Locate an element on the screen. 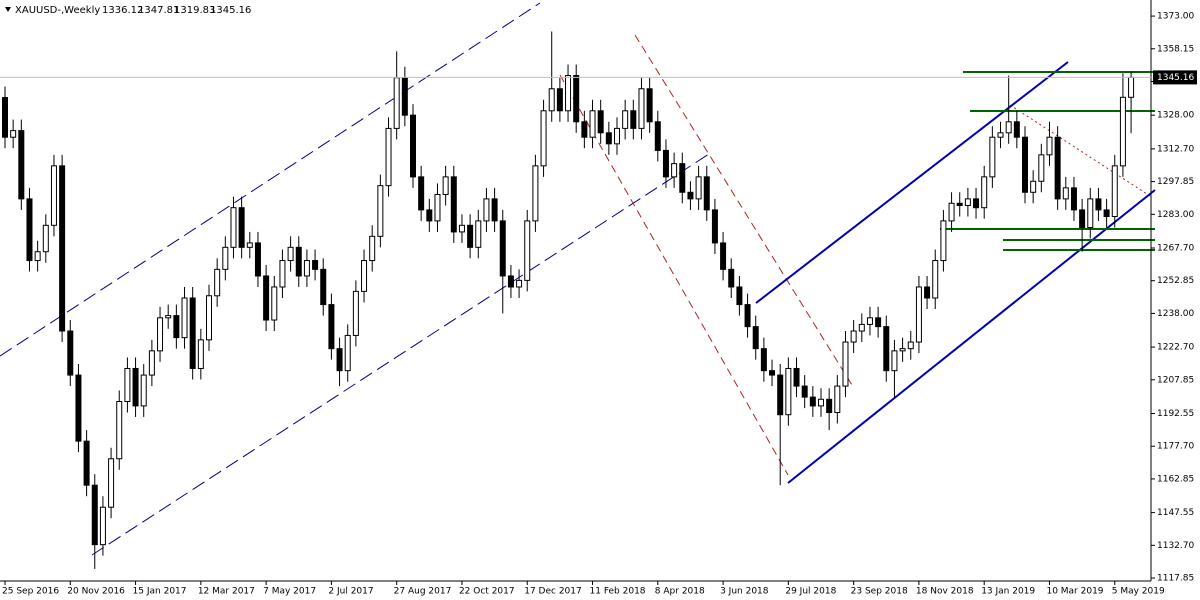 The height and width of the screenshot is (600, 1200). y-tick-label: 1328.00 is located at coordinates (1175, 116).